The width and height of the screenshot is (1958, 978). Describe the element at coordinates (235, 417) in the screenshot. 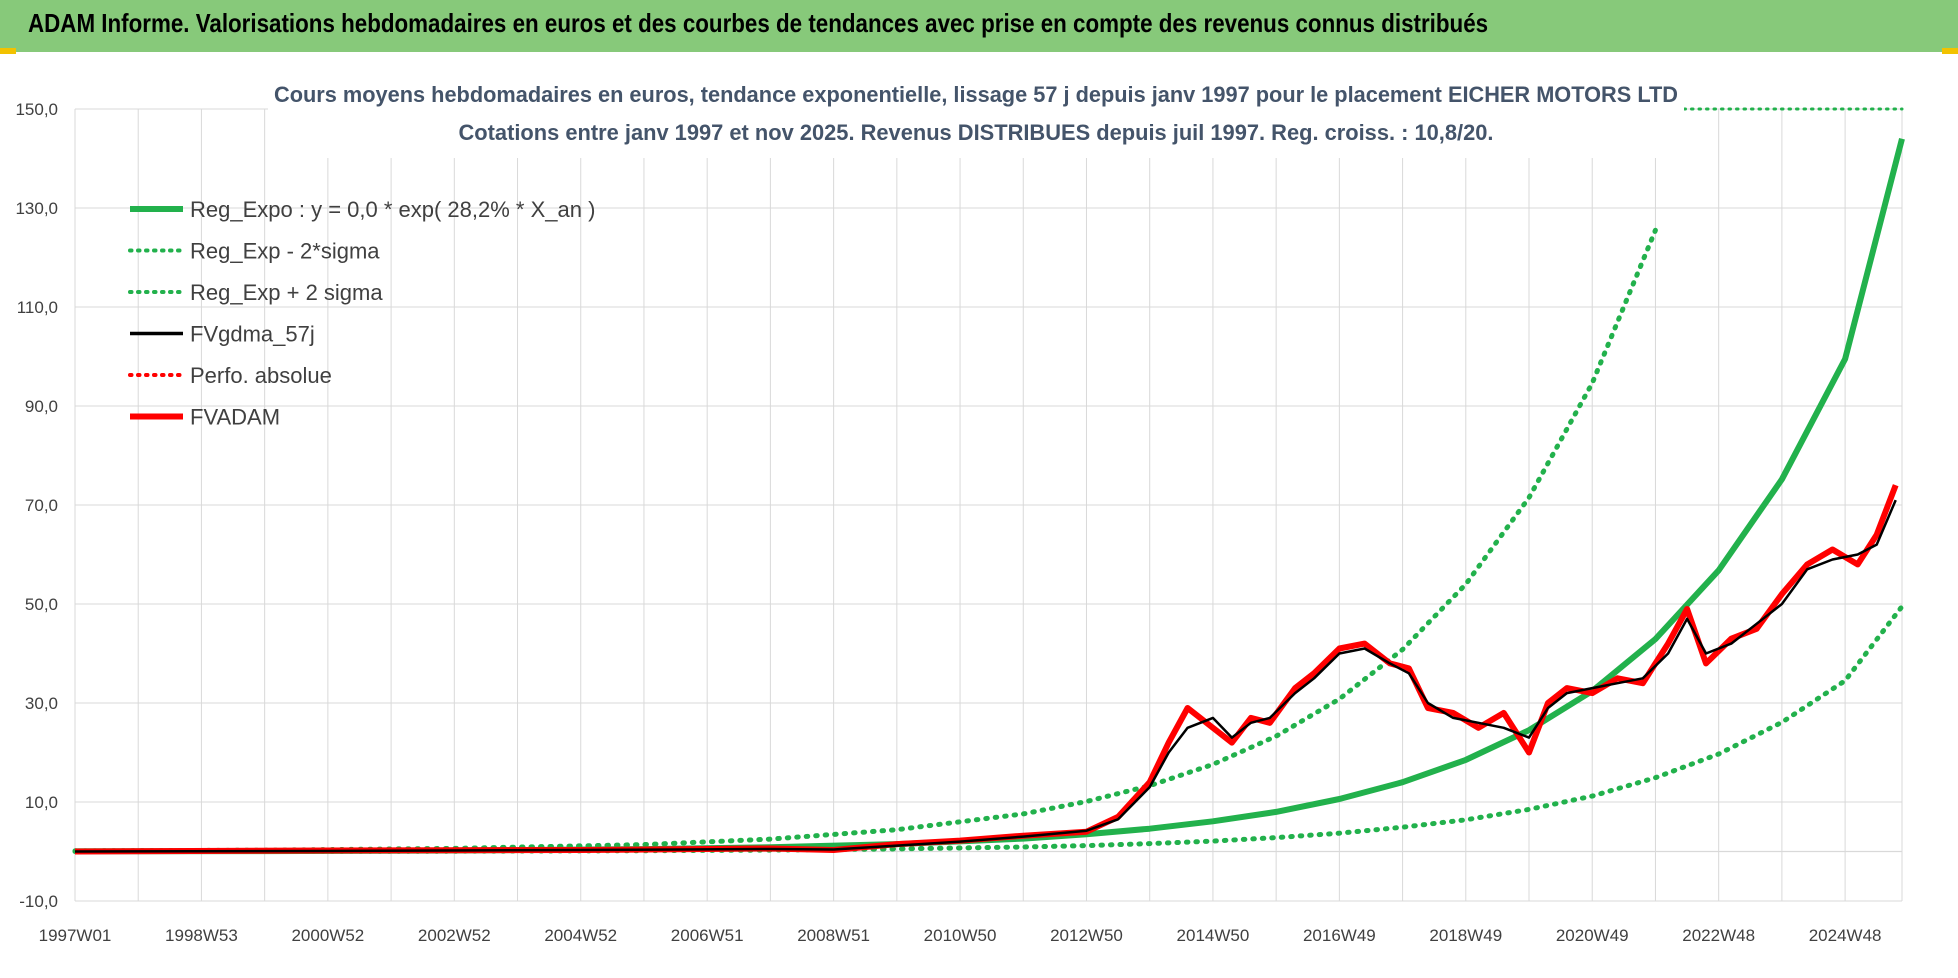

I see `legend-label: FVADAM` at that location.